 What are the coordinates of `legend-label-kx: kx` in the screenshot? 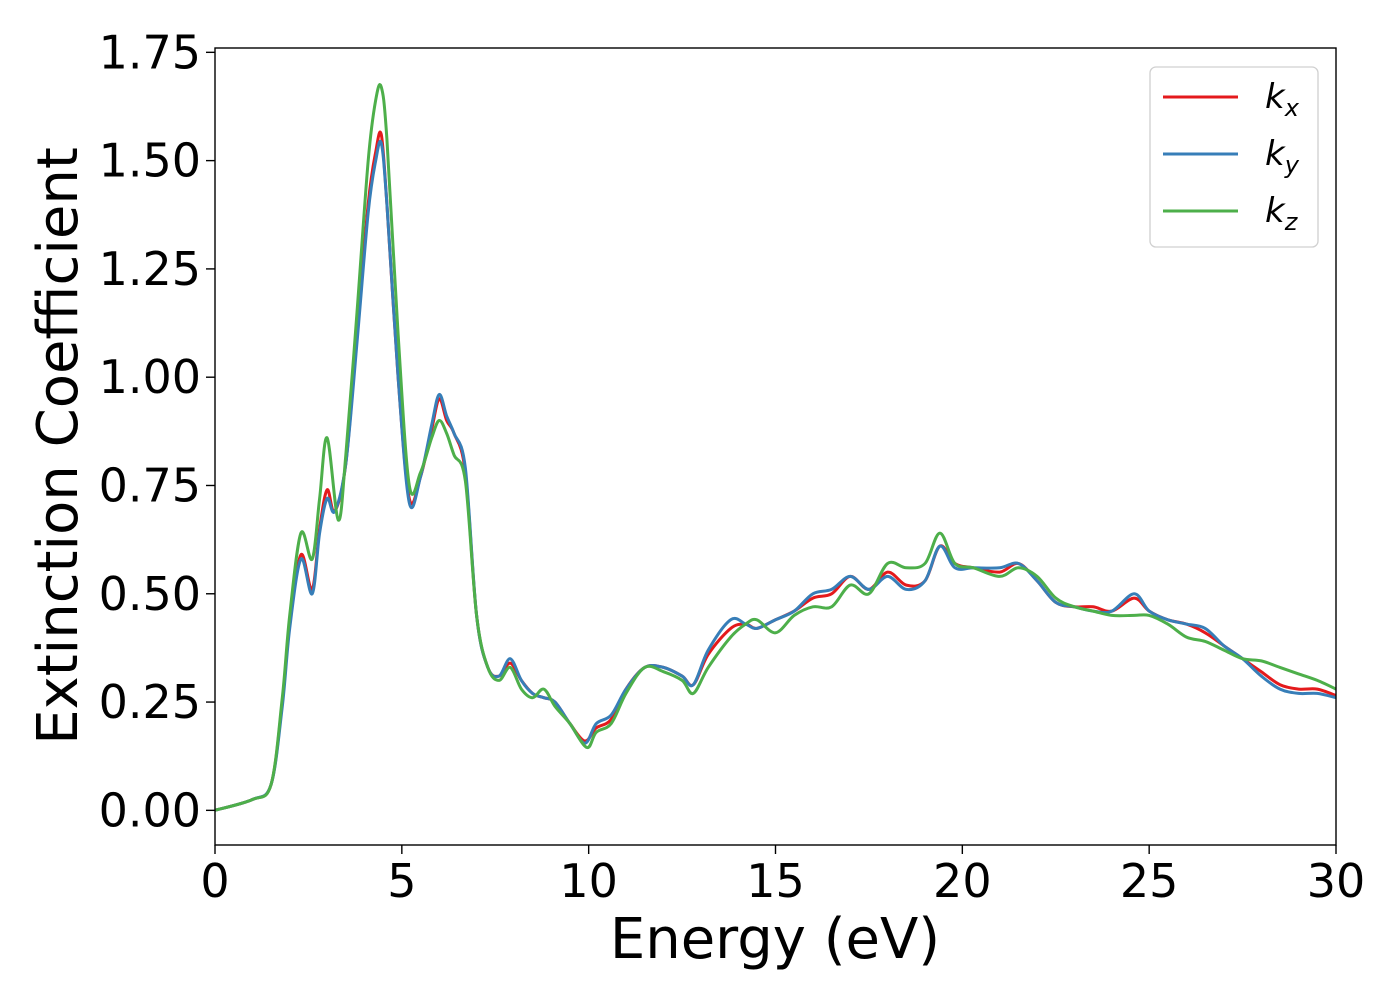 It's located at (1282, 99).